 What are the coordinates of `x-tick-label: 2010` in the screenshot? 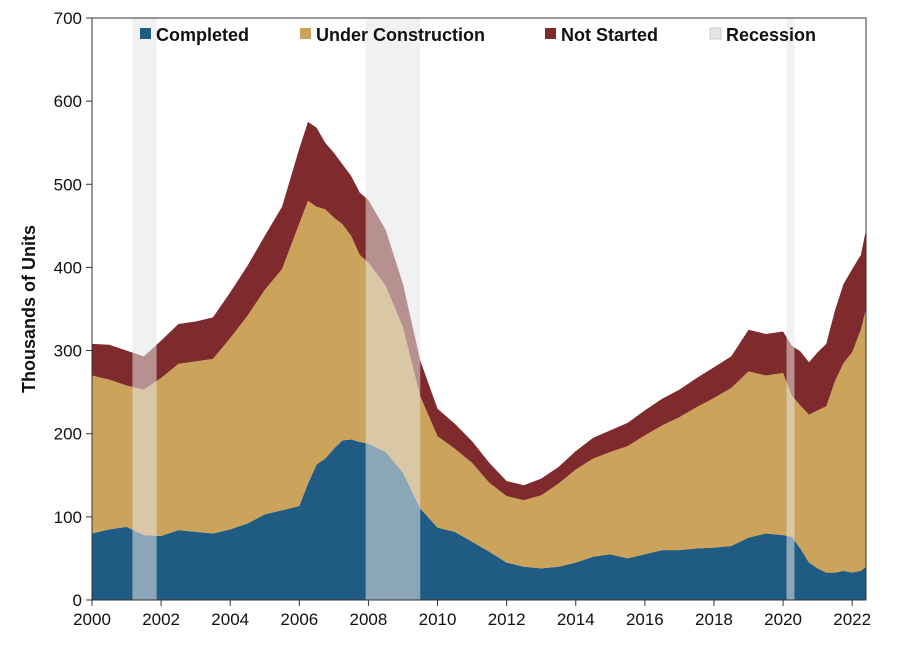 It's located at (438, 619).